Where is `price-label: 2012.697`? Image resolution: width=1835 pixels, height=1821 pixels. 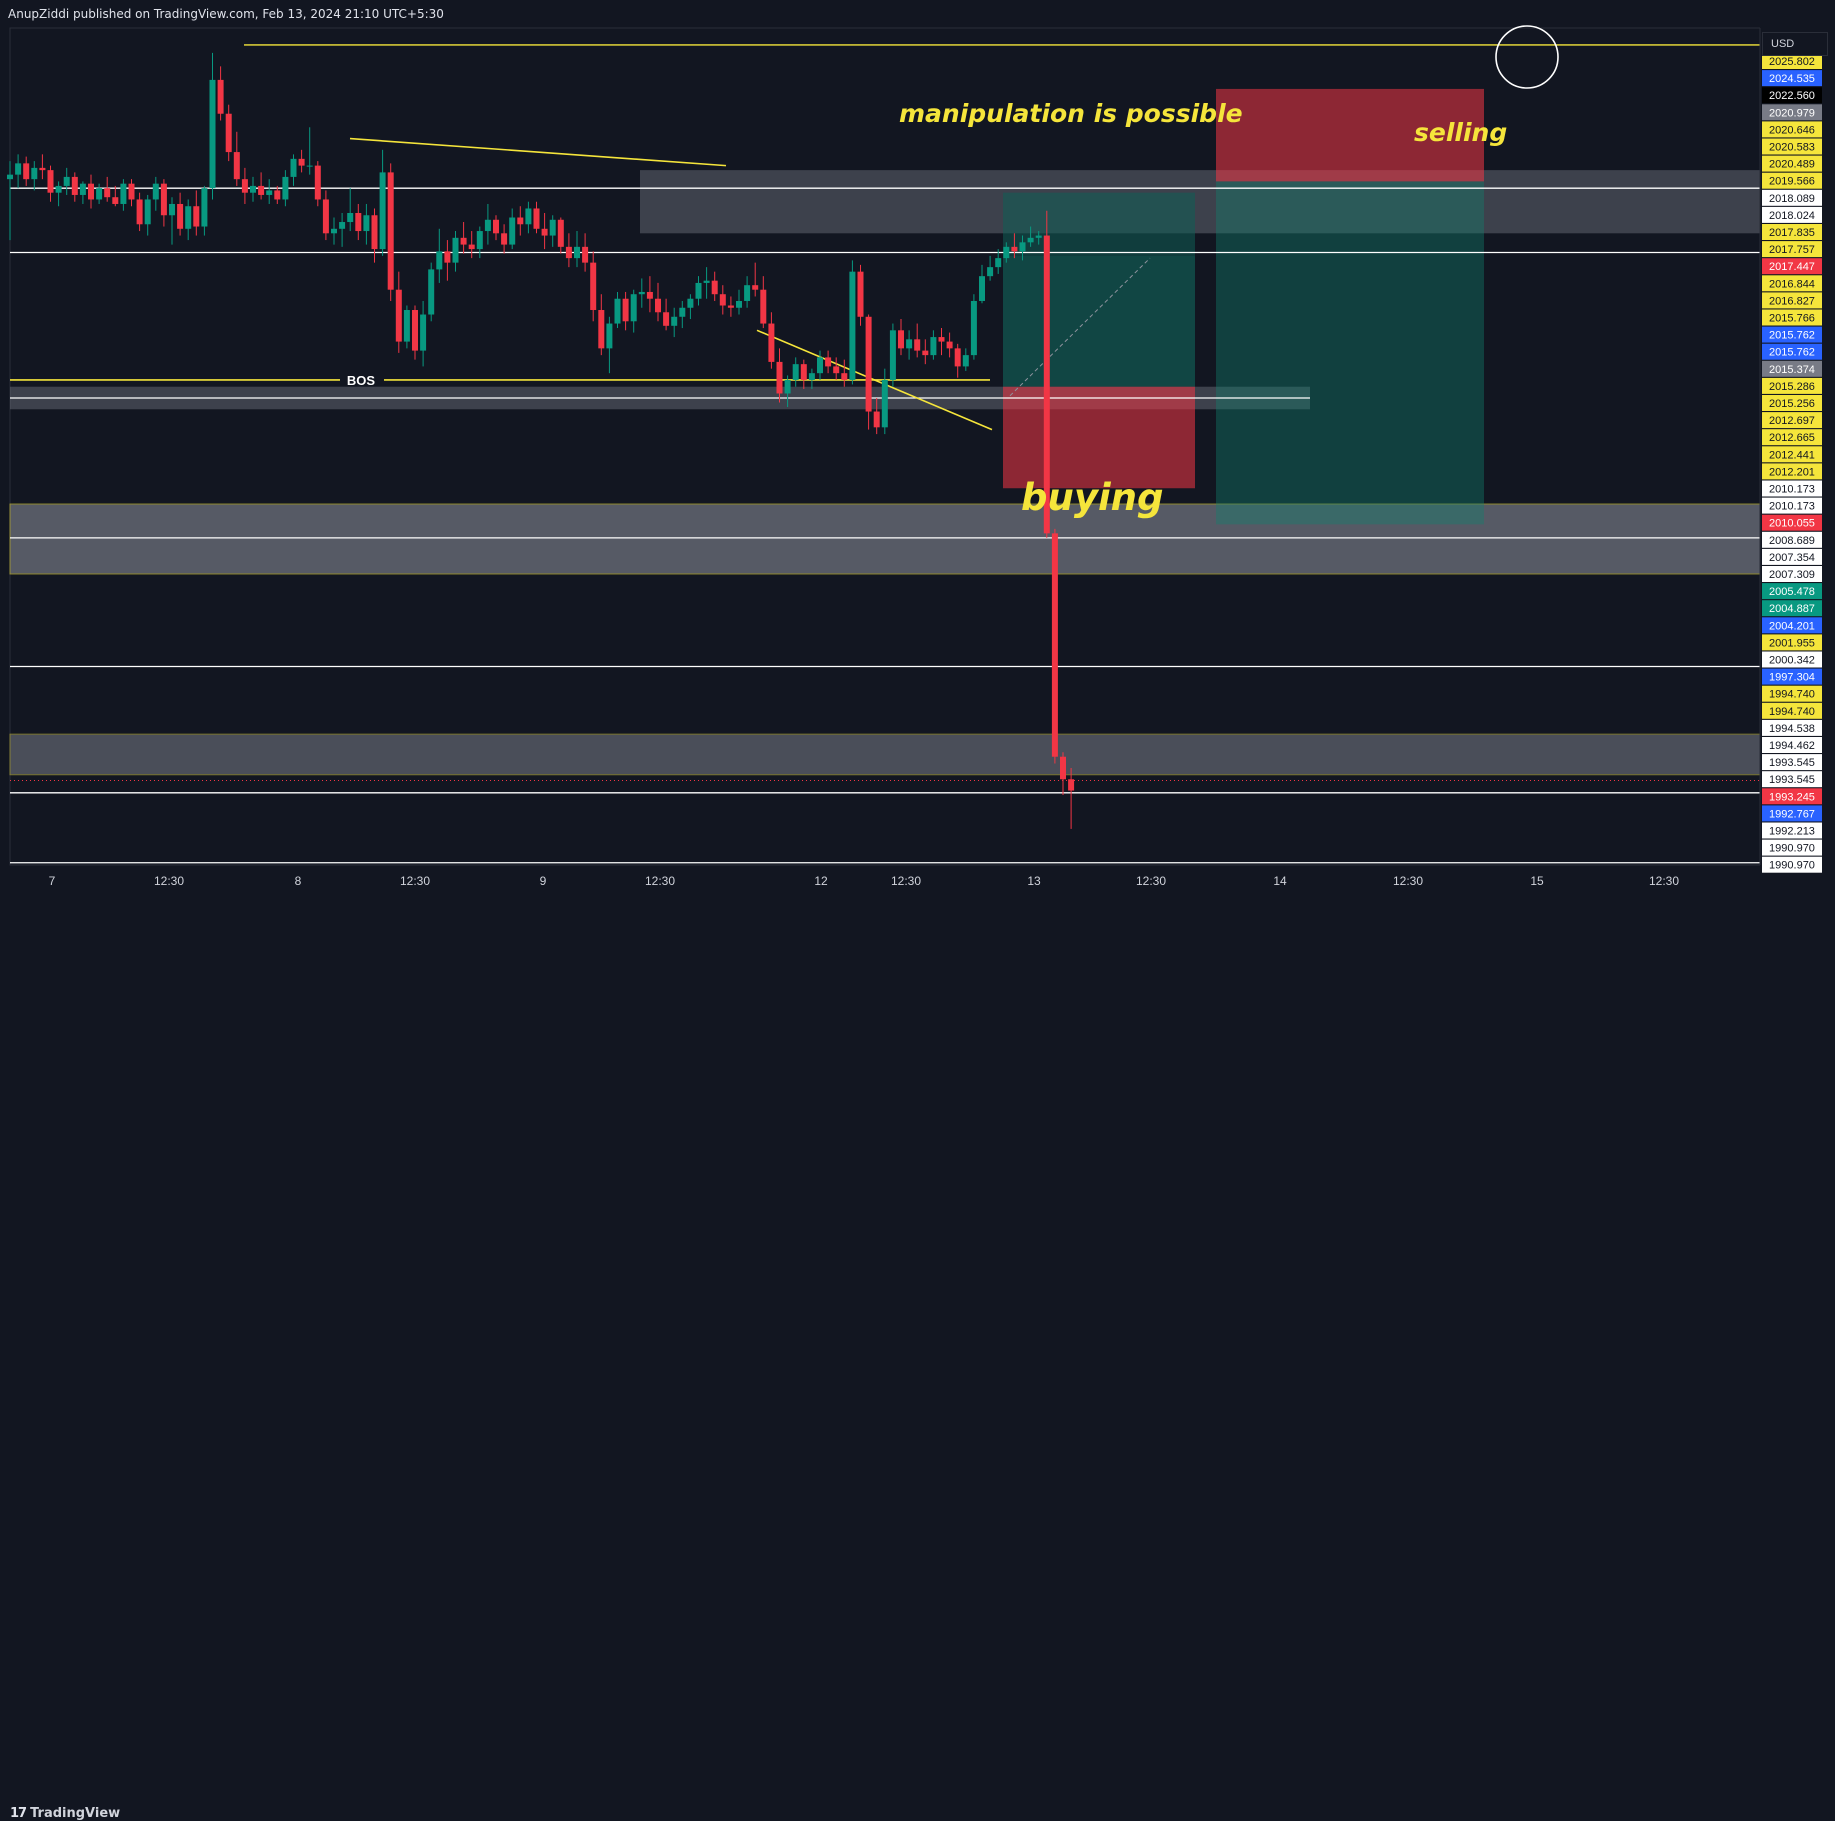
price-label: 2012.697 is located at coordinates (1792, 420).